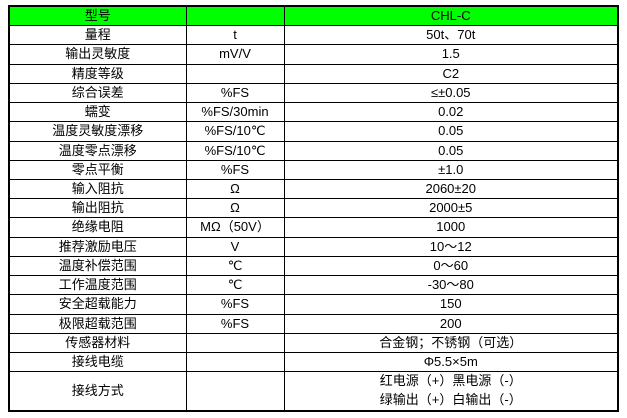 The width and height of the screenshot is (627, 418). I want to click on unit-cell: %FS/30min, so click(235, 112).